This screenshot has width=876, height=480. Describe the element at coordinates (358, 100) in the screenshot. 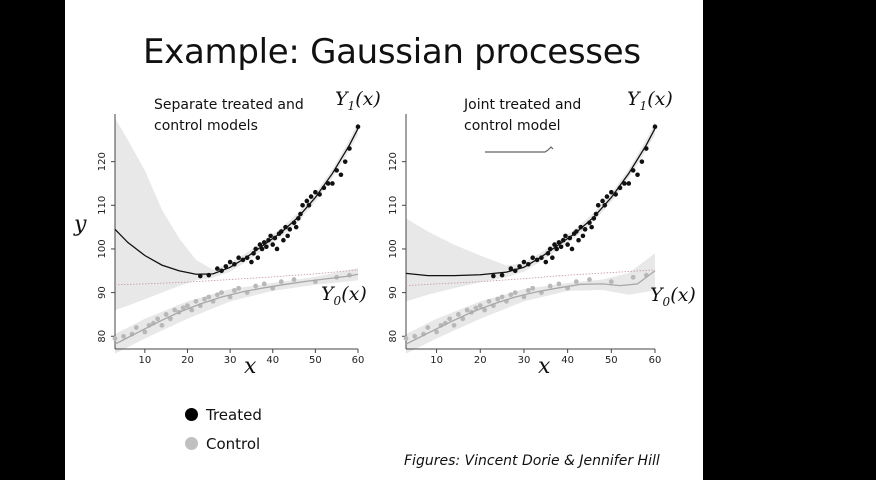

I see `chart-left-y1-label: Y1(x)` at that location.